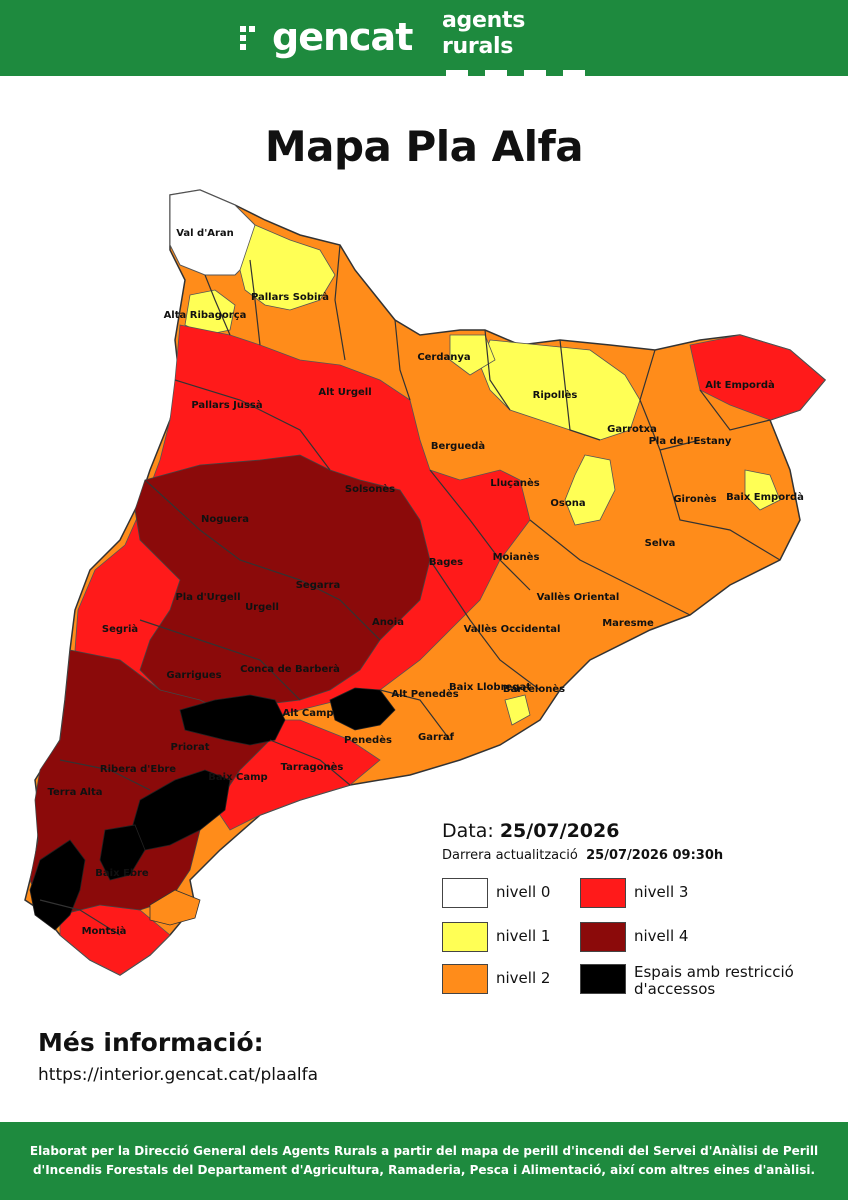  I want to click on label-alt-camp: Alt Camp, so click(307, 713).